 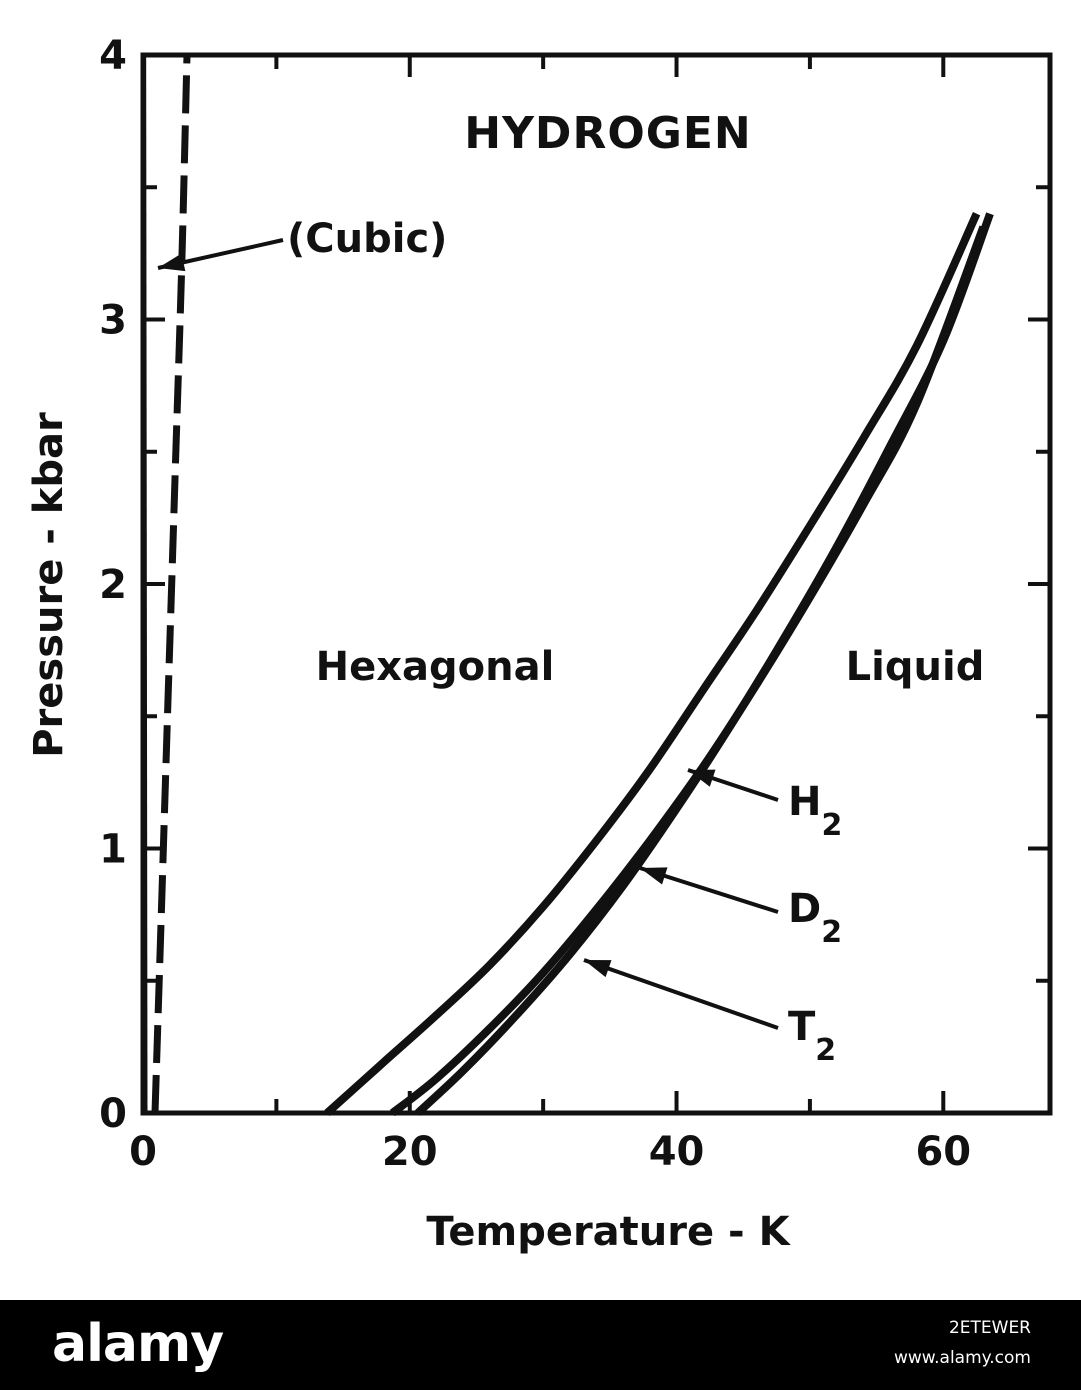 What do you see at coordinates (962, 1358) in the screenshot?
I see `site-url: www.alamy.com` at bounding box center [962, 1358].